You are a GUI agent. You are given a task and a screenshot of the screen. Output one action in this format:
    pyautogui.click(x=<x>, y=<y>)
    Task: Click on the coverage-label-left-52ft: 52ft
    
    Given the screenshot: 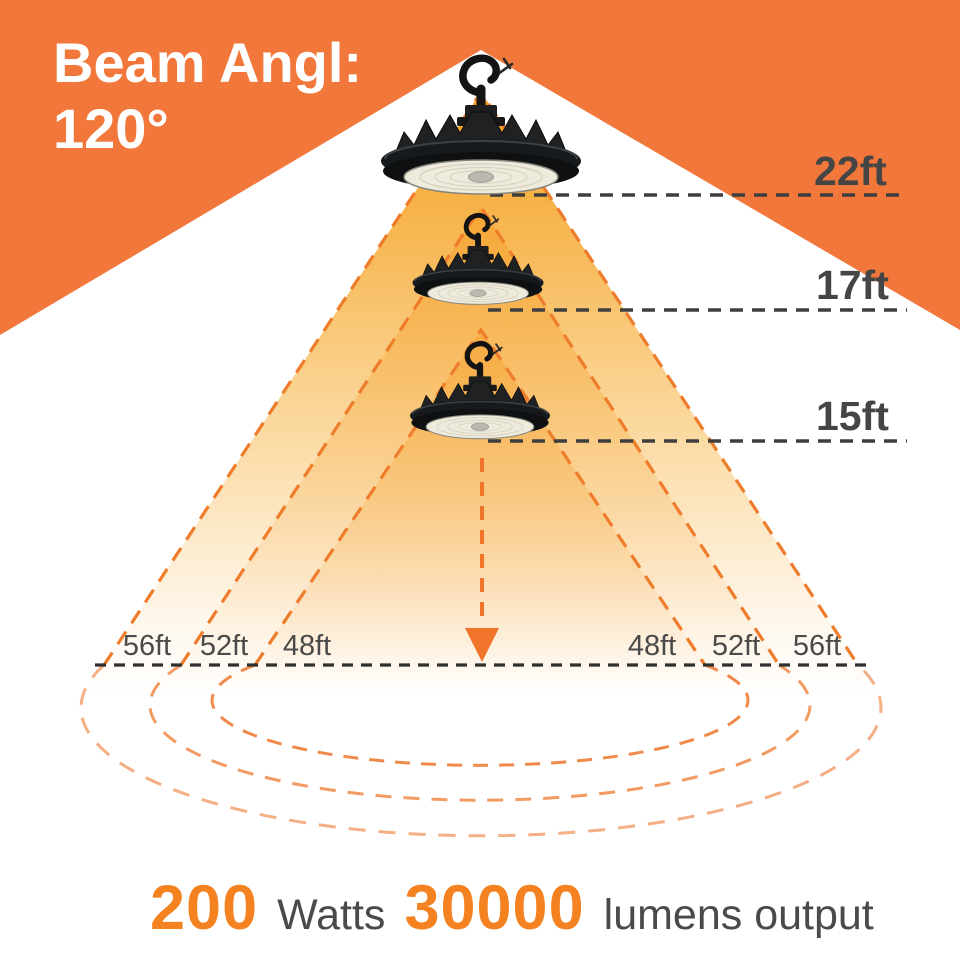 What is the action you would take?
    pyautogui.click(x=224, y=646)
    